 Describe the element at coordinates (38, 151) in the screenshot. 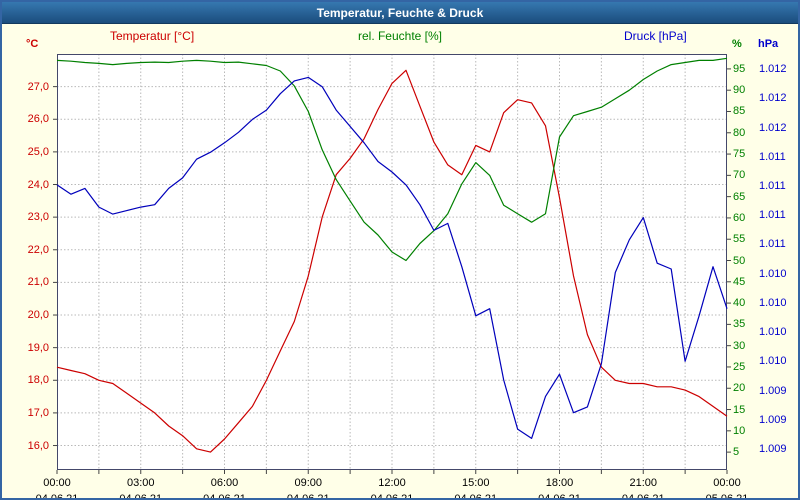

I see `temperature-tick-label: 25,0` at that location.